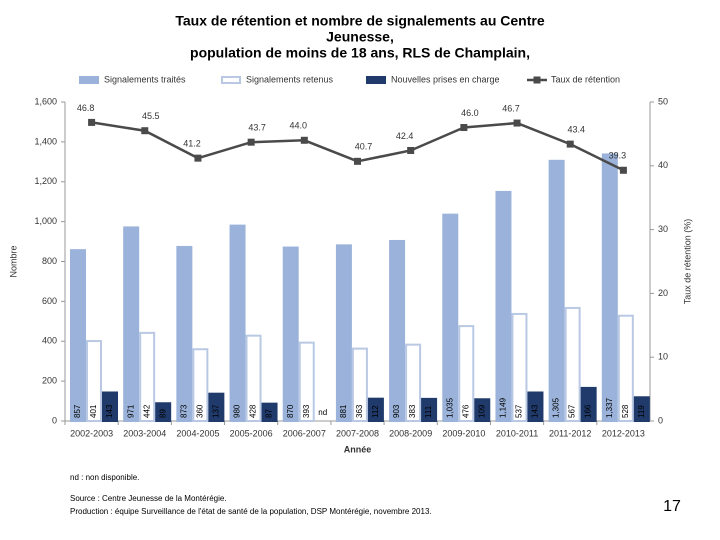  What do you see at coordinates (304, 433) in the screenshot?
I see `x-tick-label: 2006-2007` at bounding box center [304, 433].